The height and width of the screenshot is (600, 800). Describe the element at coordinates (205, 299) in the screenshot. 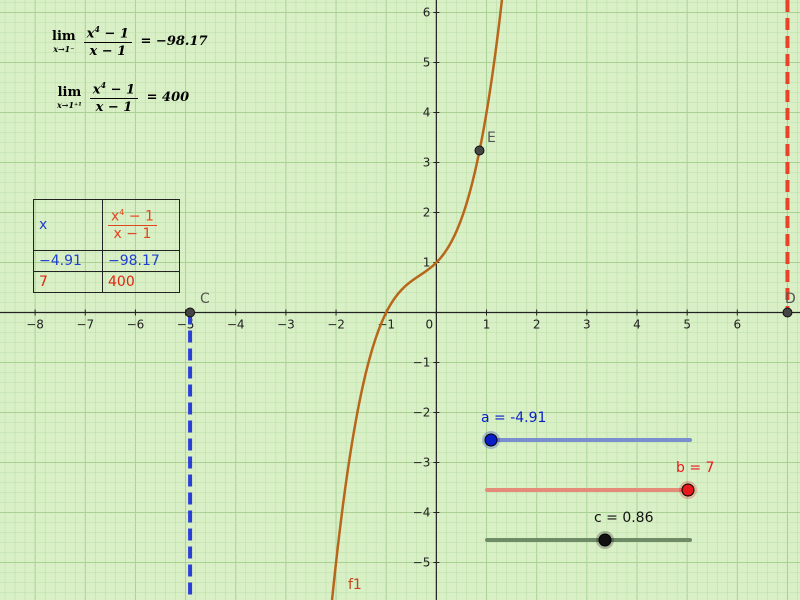

I see `point-label-c: C` at that location.